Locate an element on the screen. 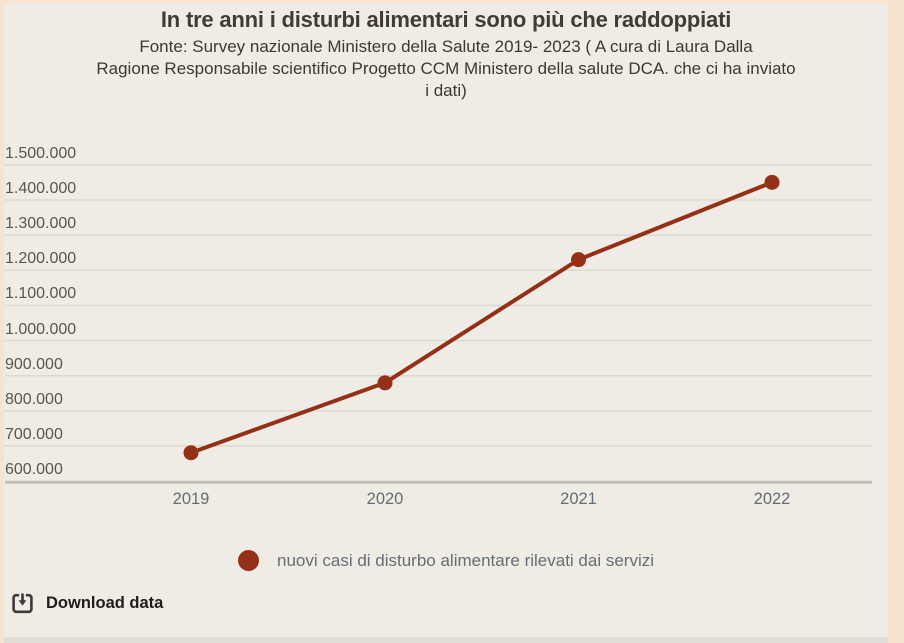 The height and width of the screenshot is (643, 904). y-tick-label: 700.000 is located at coordinates (34, 434).